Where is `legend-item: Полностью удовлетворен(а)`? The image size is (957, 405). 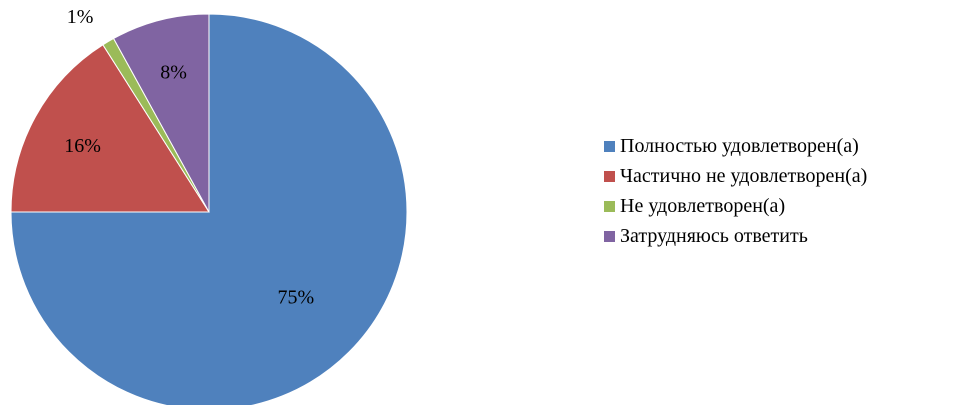 legend-item: Полностью удовлетворен(а) is located at coordinates (735, 146).